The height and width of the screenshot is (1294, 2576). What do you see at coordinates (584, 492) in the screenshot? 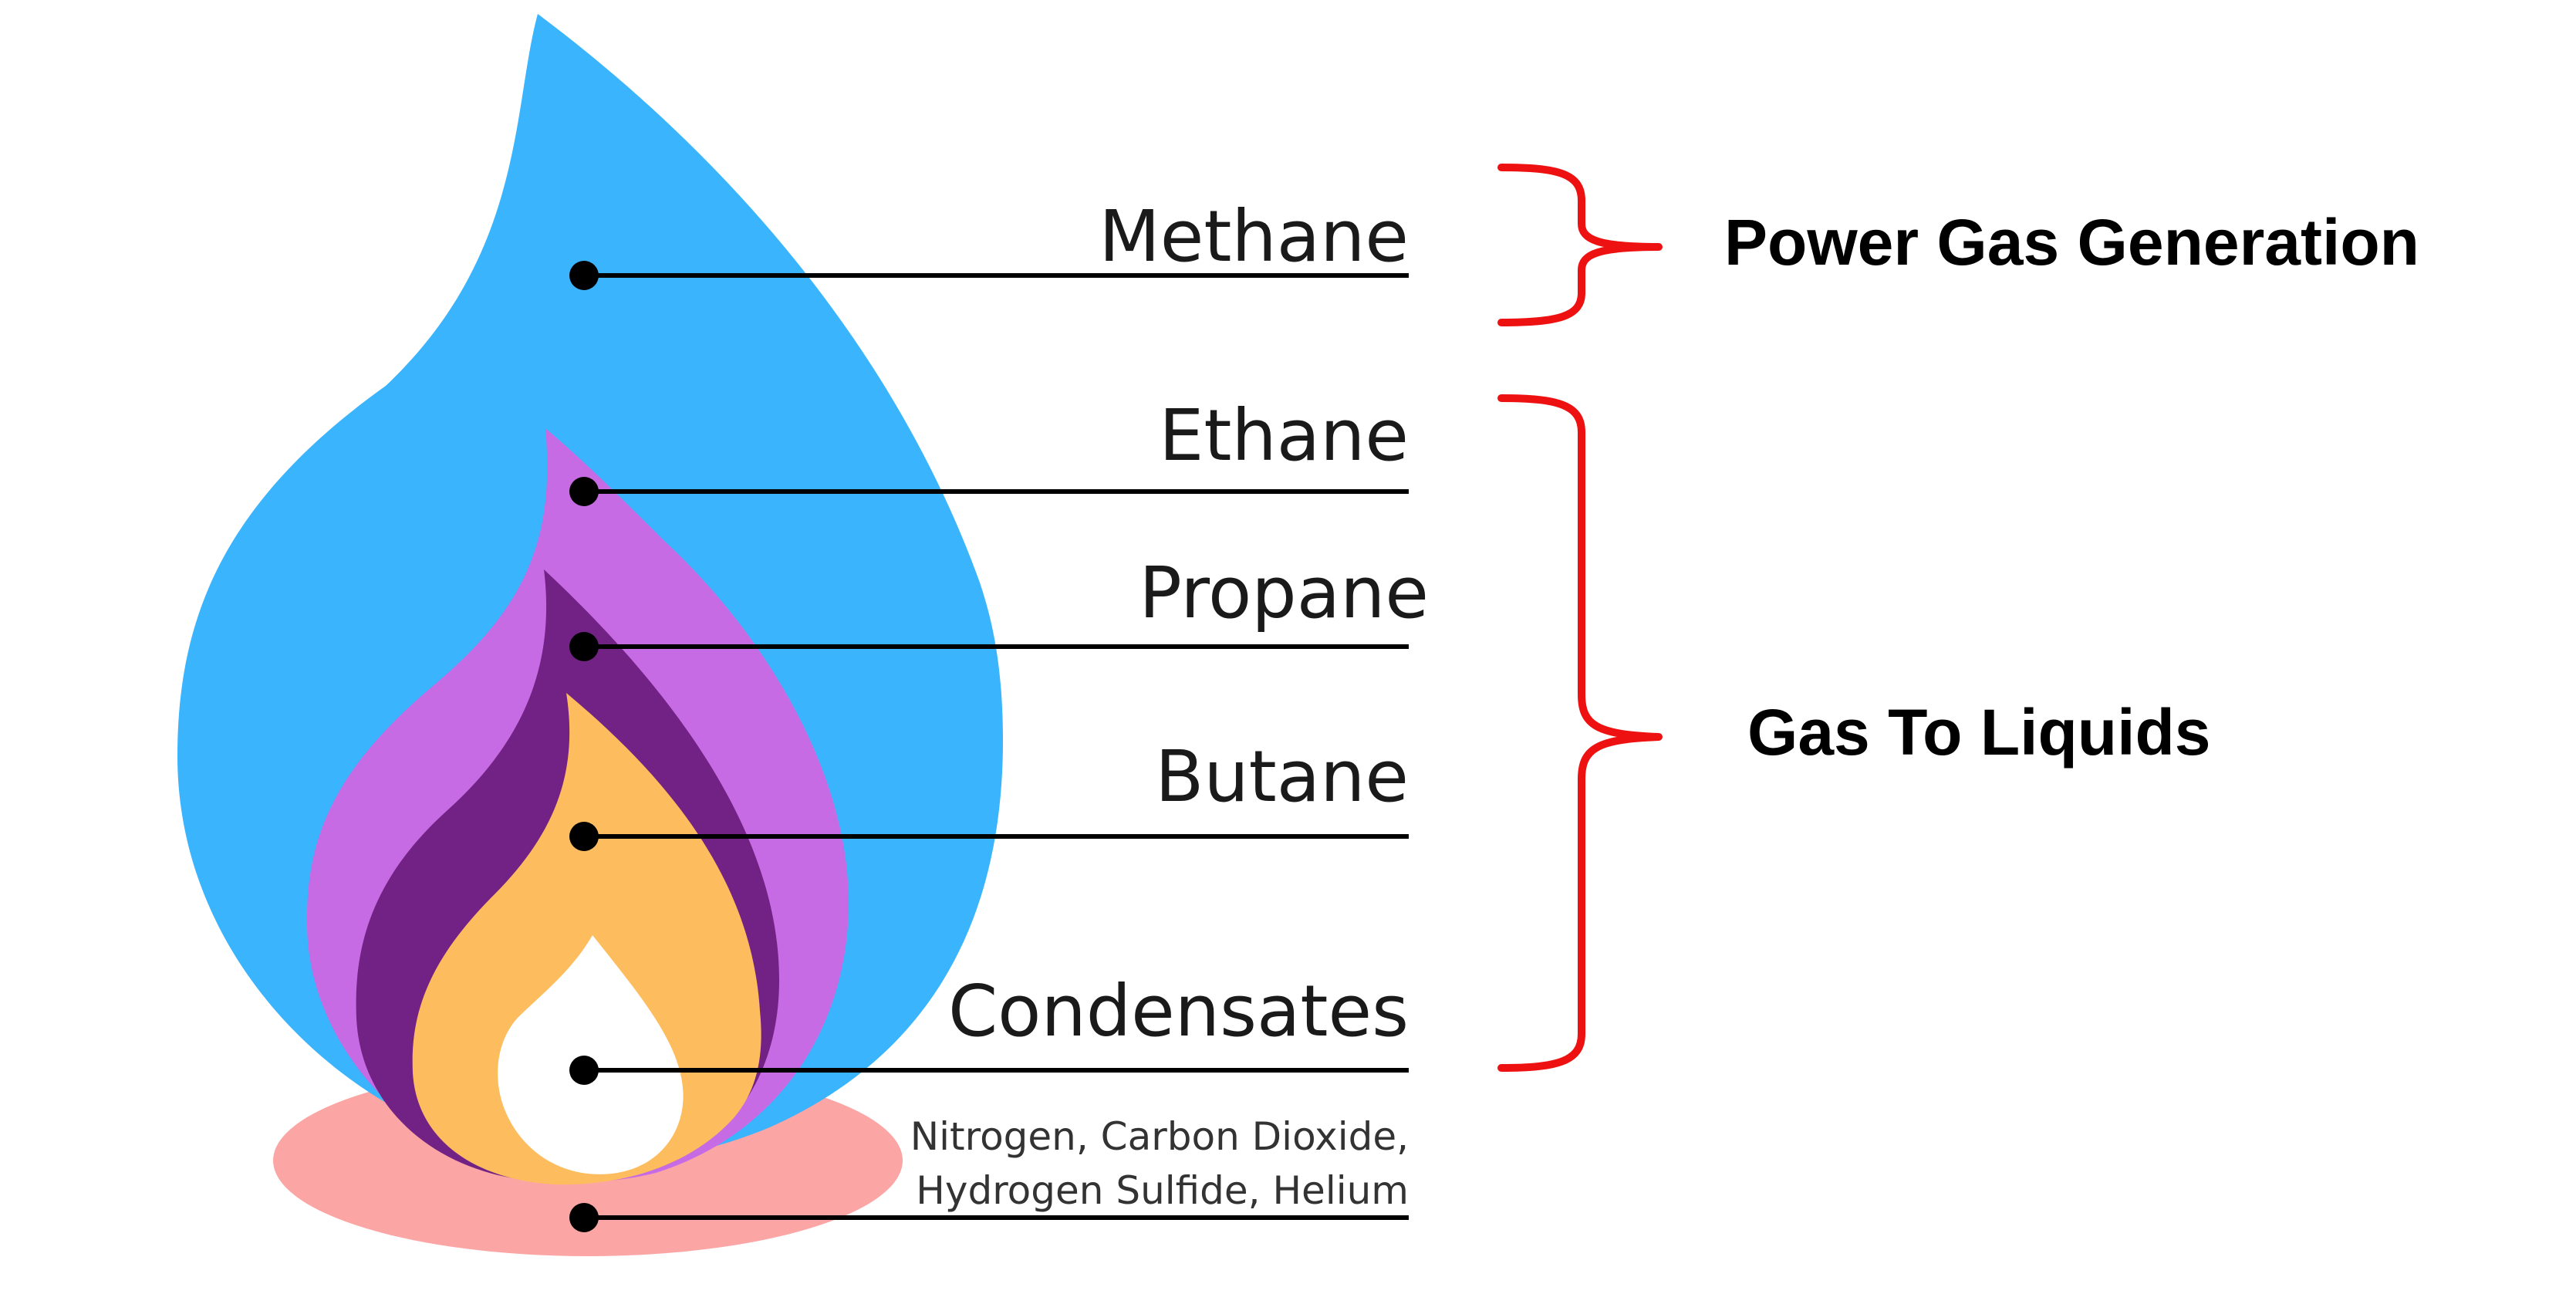
I see `leader-dot-ethane` at bounding box center [584, 492].